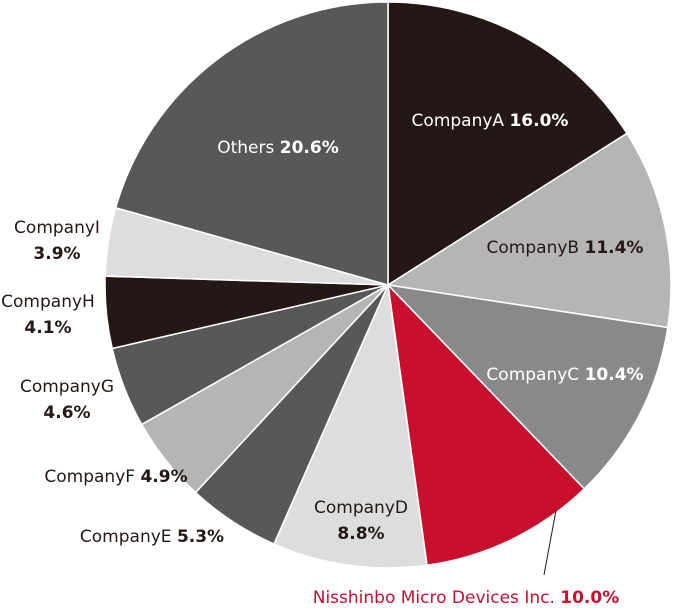 Image resolution: width=674 pixels, height=610 pixels. I want to click on pie-label-name: CompanyE, so click(128, 537).